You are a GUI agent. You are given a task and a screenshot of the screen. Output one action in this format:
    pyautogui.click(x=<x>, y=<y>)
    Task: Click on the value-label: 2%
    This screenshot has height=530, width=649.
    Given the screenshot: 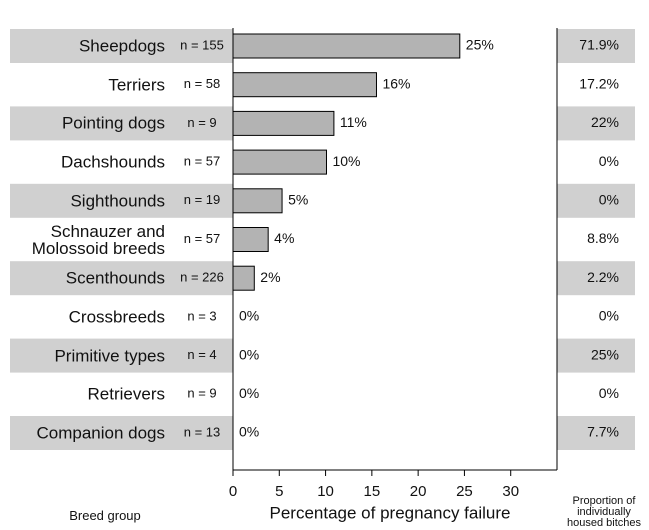 What is the action you would take?
    pyautogui.click(x=270, y=277)
    